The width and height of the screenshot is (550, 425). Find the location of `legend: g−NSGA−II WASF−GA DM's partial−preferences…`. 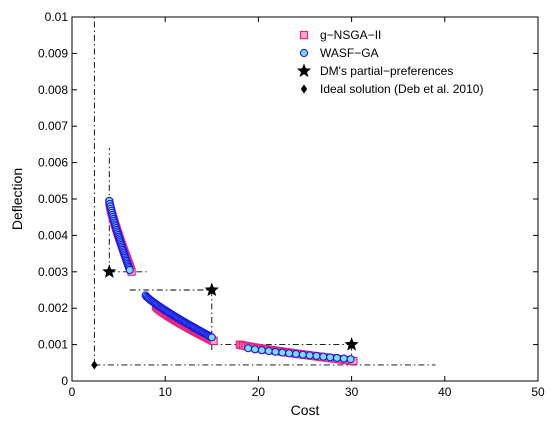

legend: g−NSGA−II WASF−GA DM's partial−preferences… is located at coordinates (389, 62).